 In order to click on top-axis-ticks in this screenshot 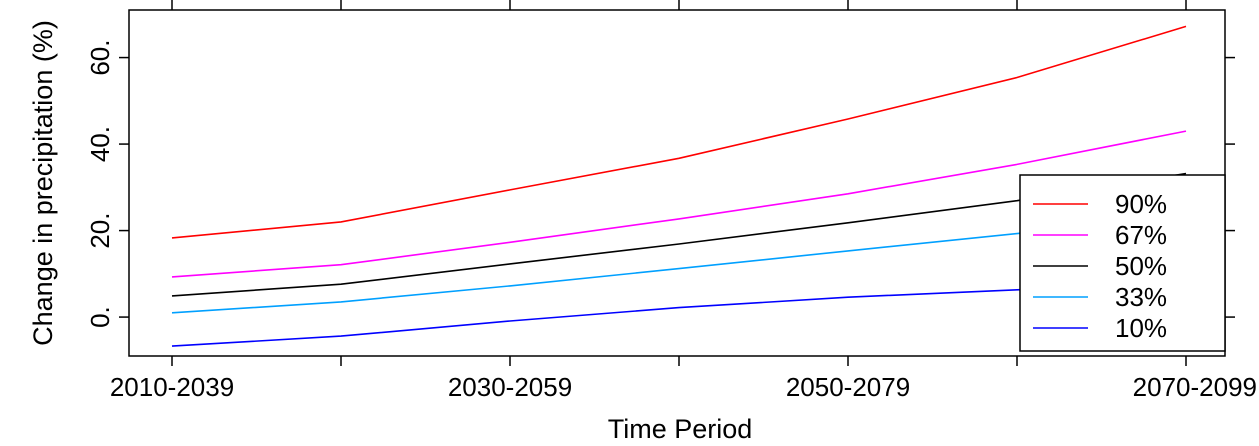, I will do `click(679, 5)`.